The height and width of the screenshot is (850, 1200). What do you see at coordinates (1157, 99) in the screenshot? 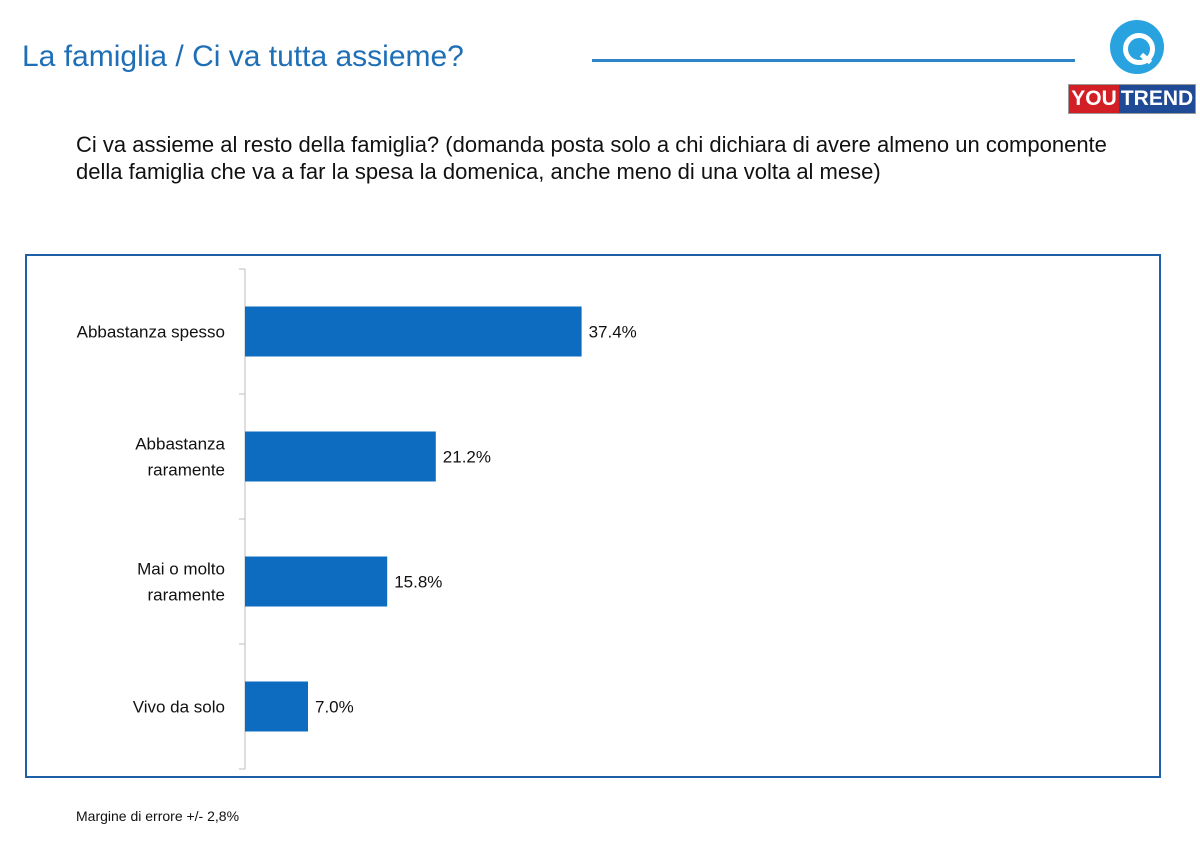
I see `logo-trend: TREND` at bounding box center [1157, 99].